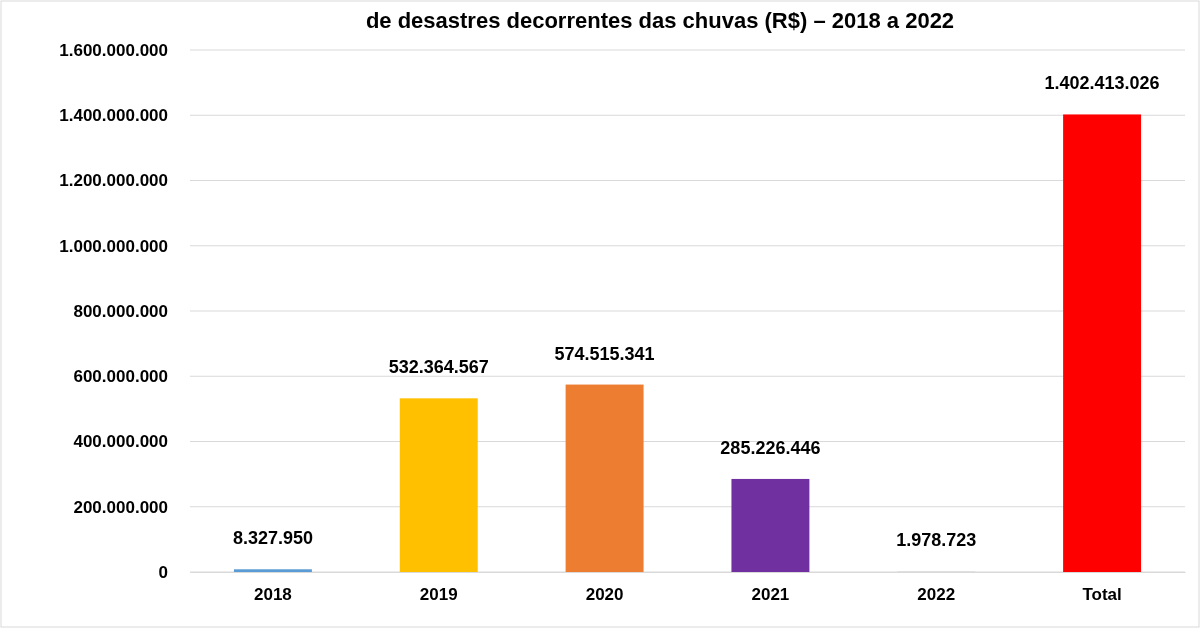 The width and height of the screenshot is (1200, 628). What do you see at coordinates (770, 595) in the screenshot?
I see `x-tick-label: 2021` at bounding box center [770, 595].